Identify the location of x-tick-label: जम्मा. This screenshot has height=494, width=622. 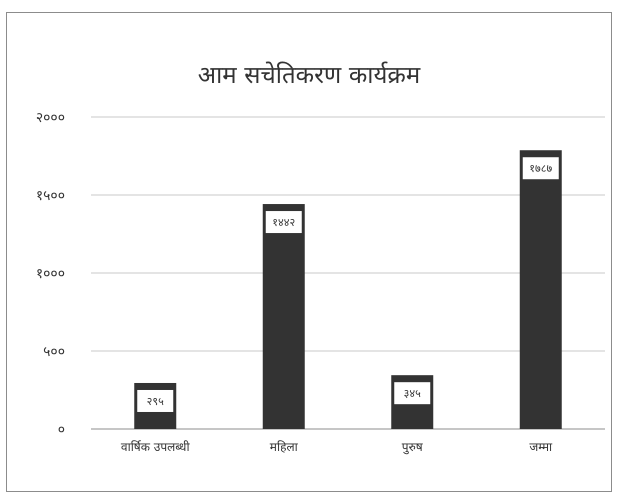
(541, 447).